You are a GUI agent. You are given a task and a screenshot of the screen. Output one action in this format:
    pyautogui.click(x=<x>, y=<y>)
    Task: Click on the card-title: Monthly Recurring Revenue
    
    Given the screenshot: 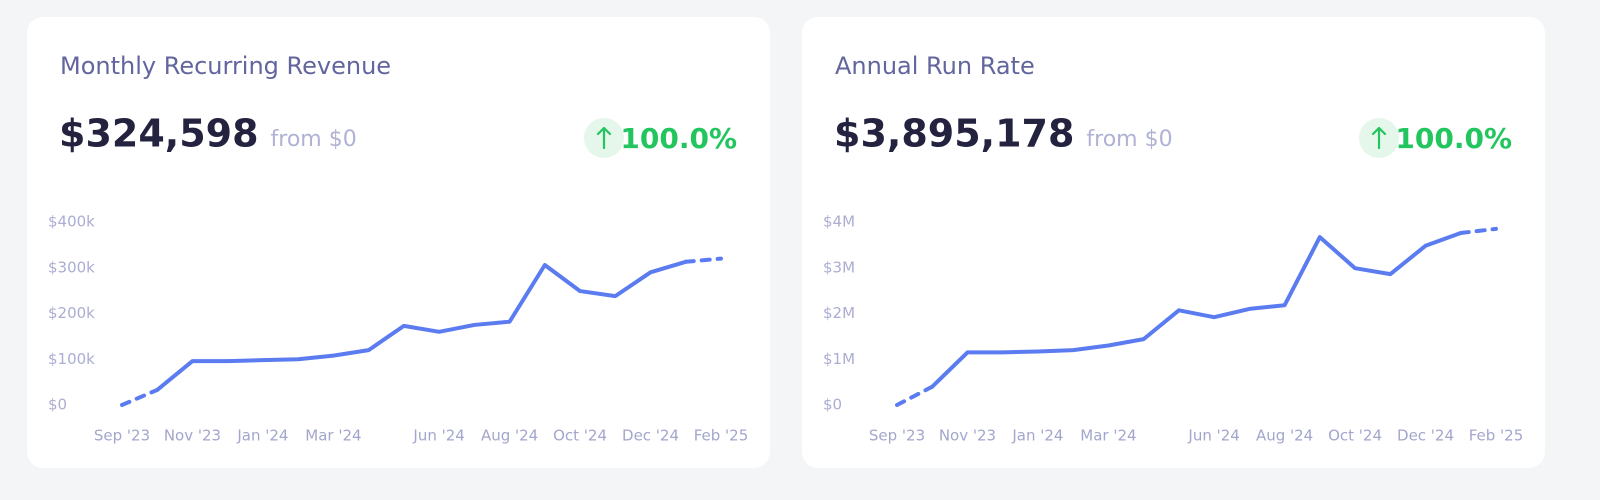 What is the action you would take?
    pyautogui.click(x=225, y=66)
    